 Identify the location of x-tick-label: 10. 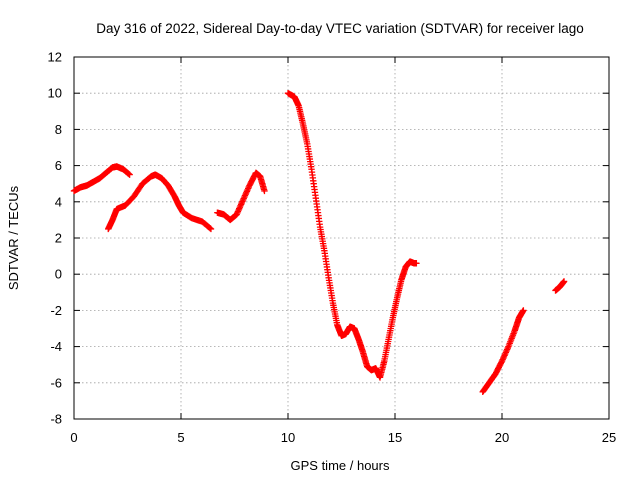
(288, 437).